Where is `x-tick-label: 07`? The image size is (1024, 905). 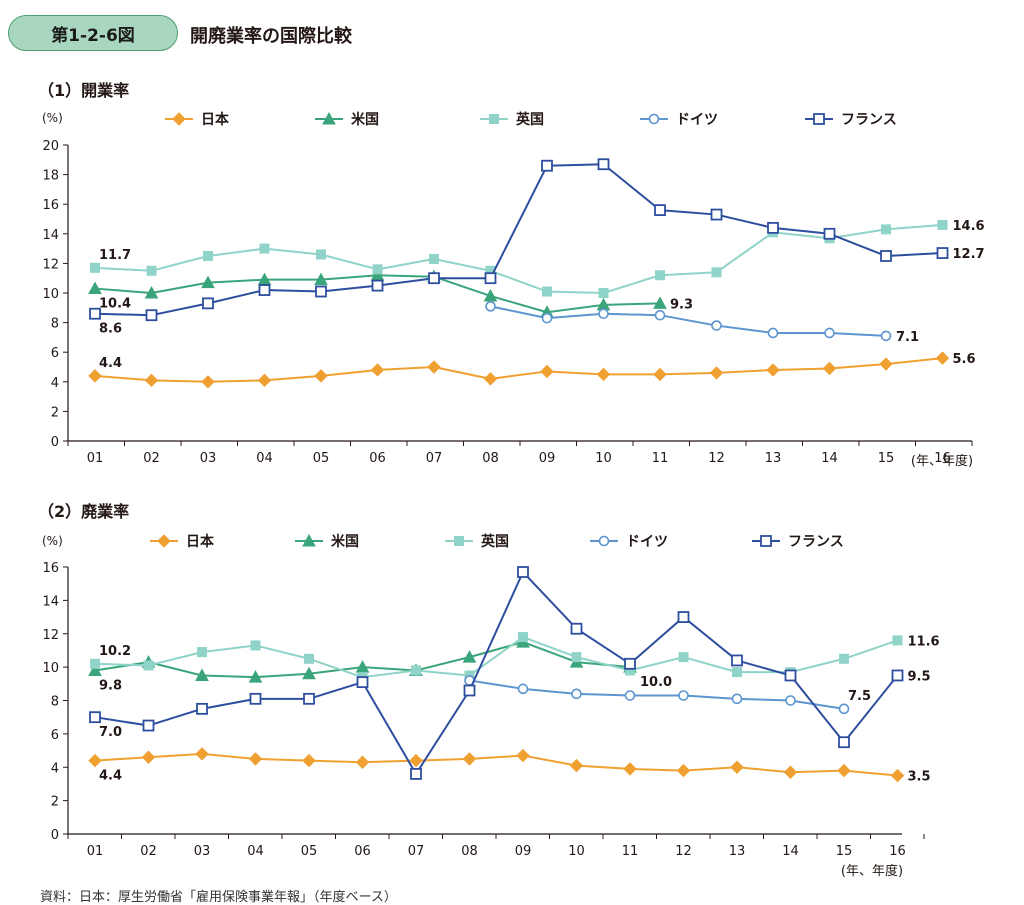
x-tick-label: 07 is located at coordinates (416, 851).